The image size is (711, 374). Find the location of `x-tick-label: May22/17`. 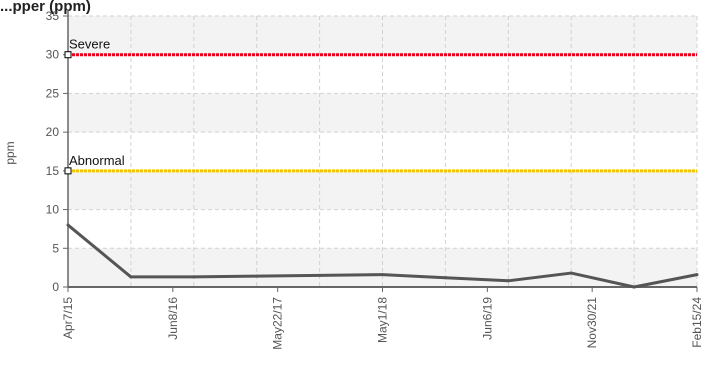

x-tick-label: May22/17 is located at coordinates (278, 323).